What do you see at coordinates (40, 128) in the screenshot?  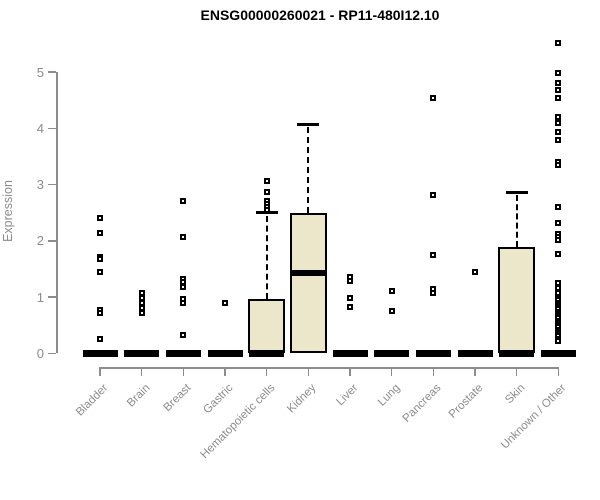 I see `y-axis-tick-label: 4` at bounding box center [40, 128].